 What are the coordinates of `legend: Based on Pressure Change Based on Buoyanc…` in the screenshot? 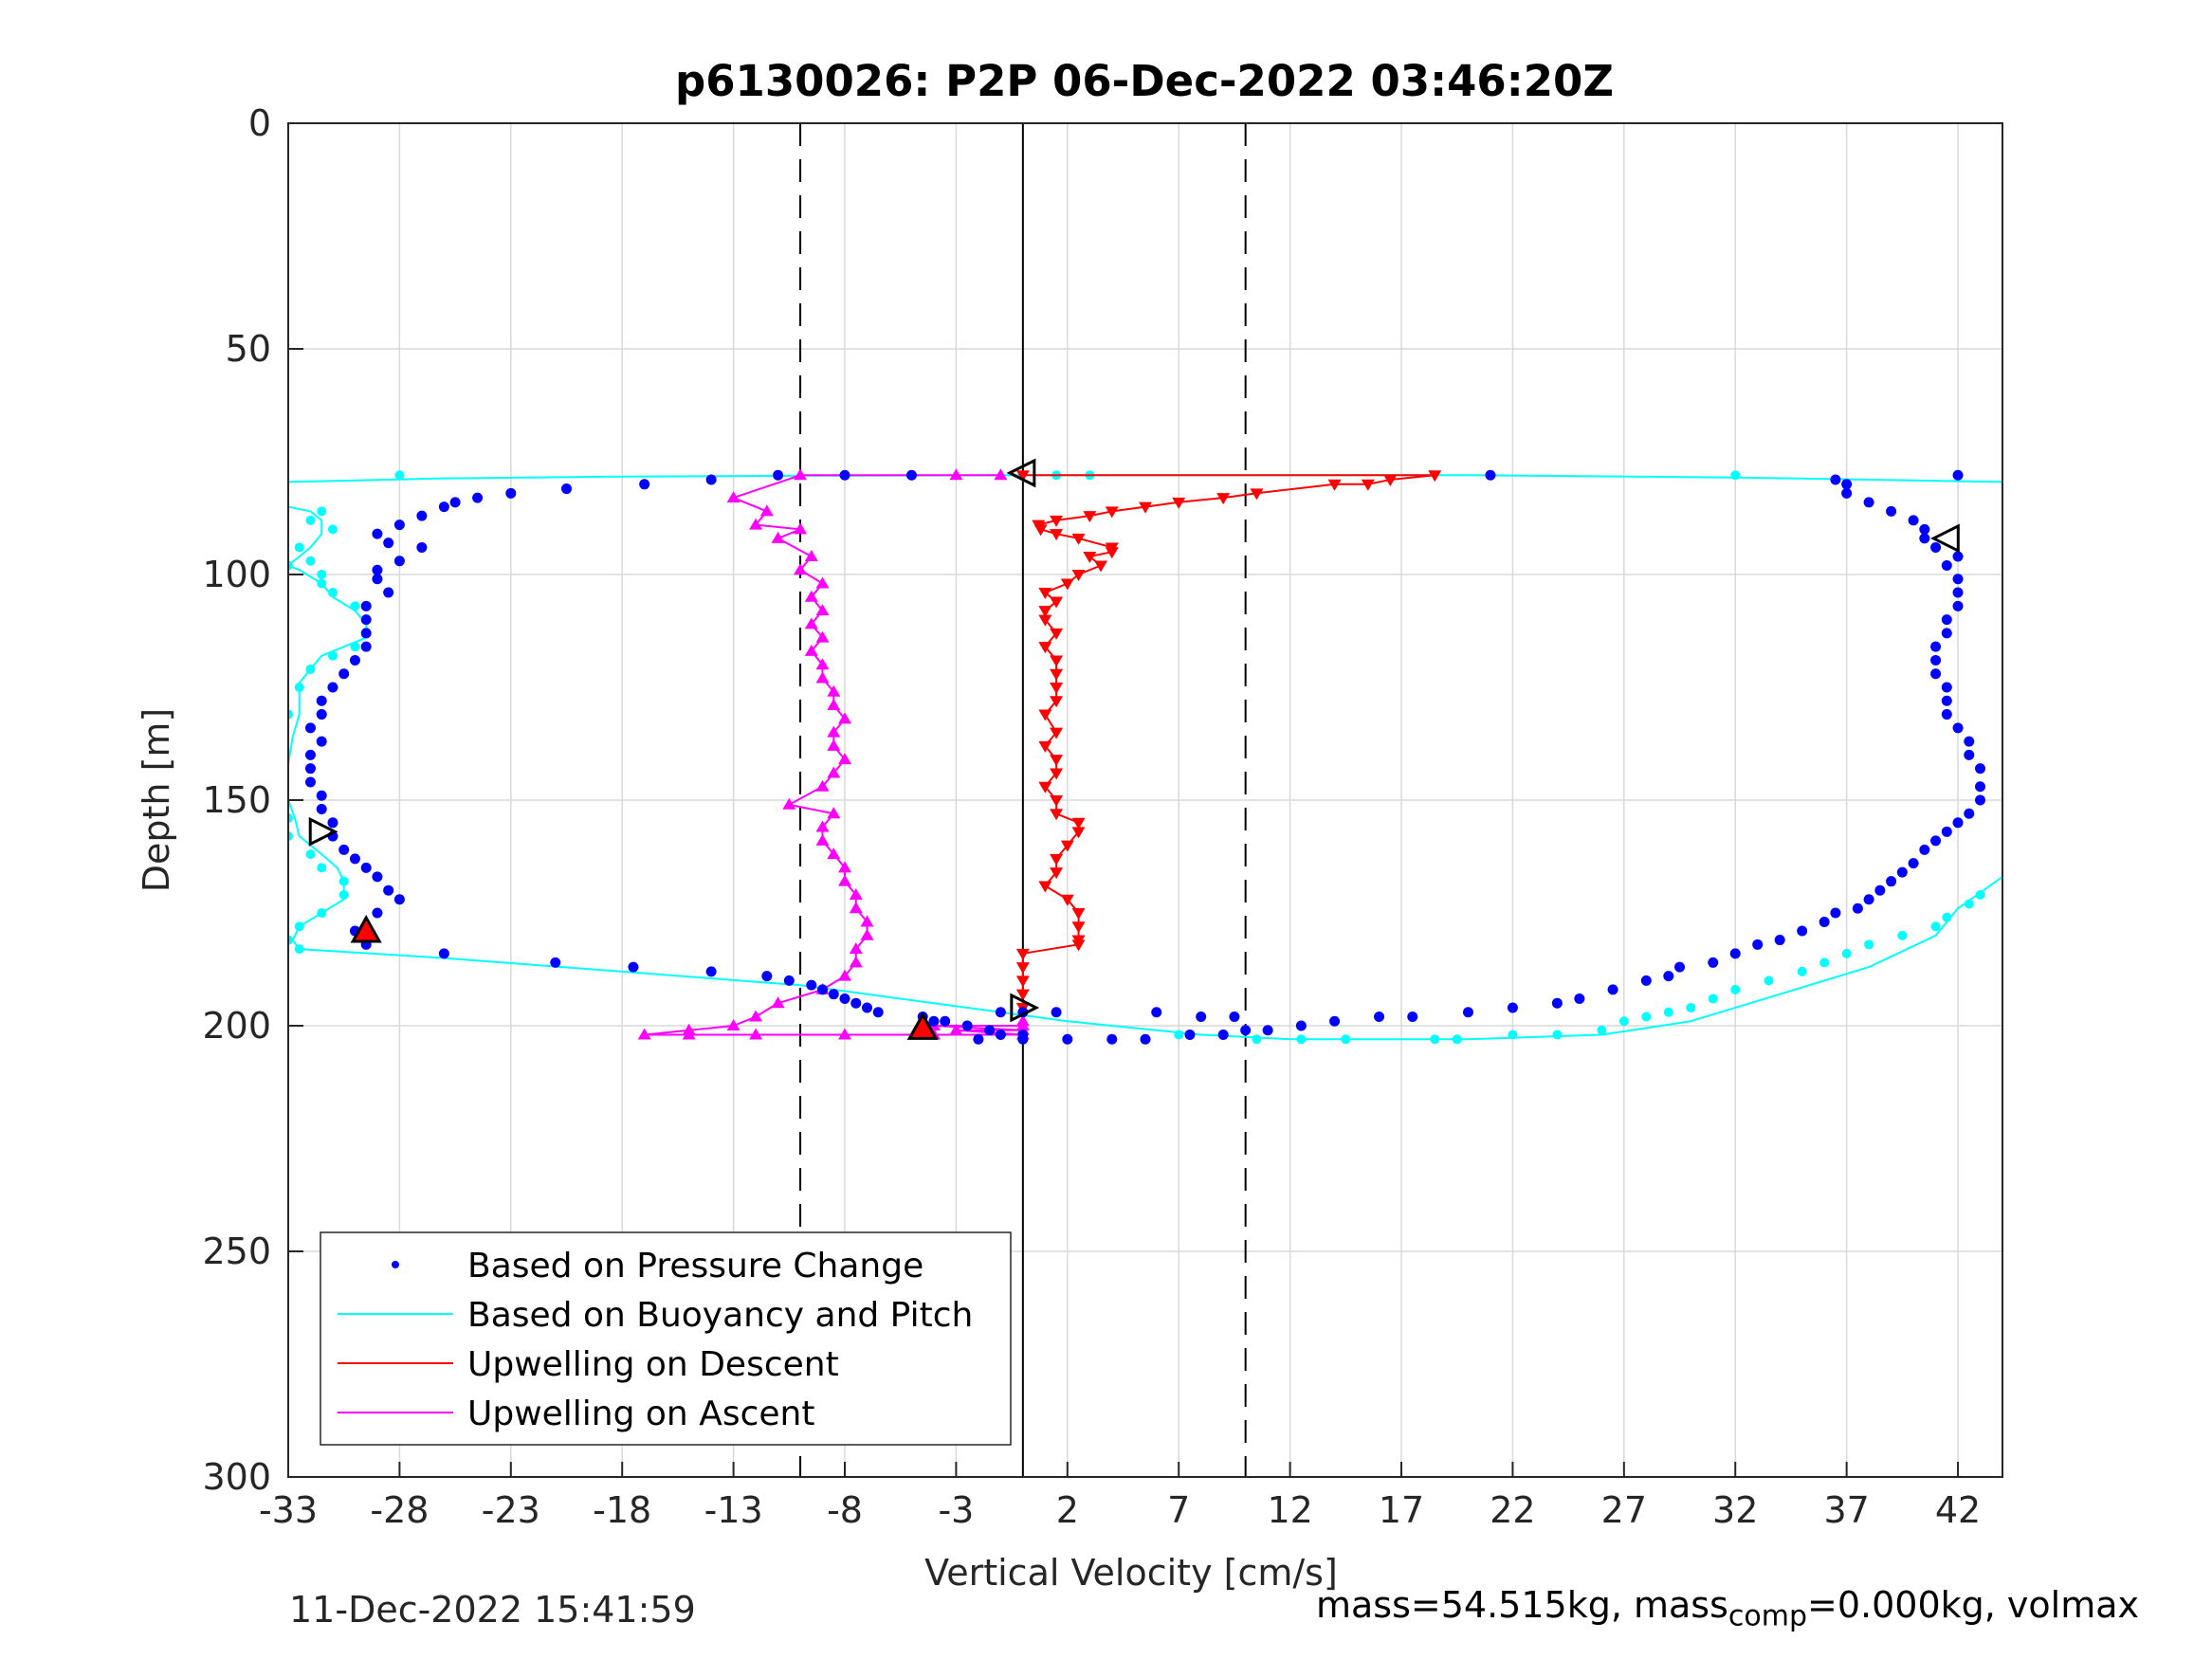 It's located at (666, 1338).